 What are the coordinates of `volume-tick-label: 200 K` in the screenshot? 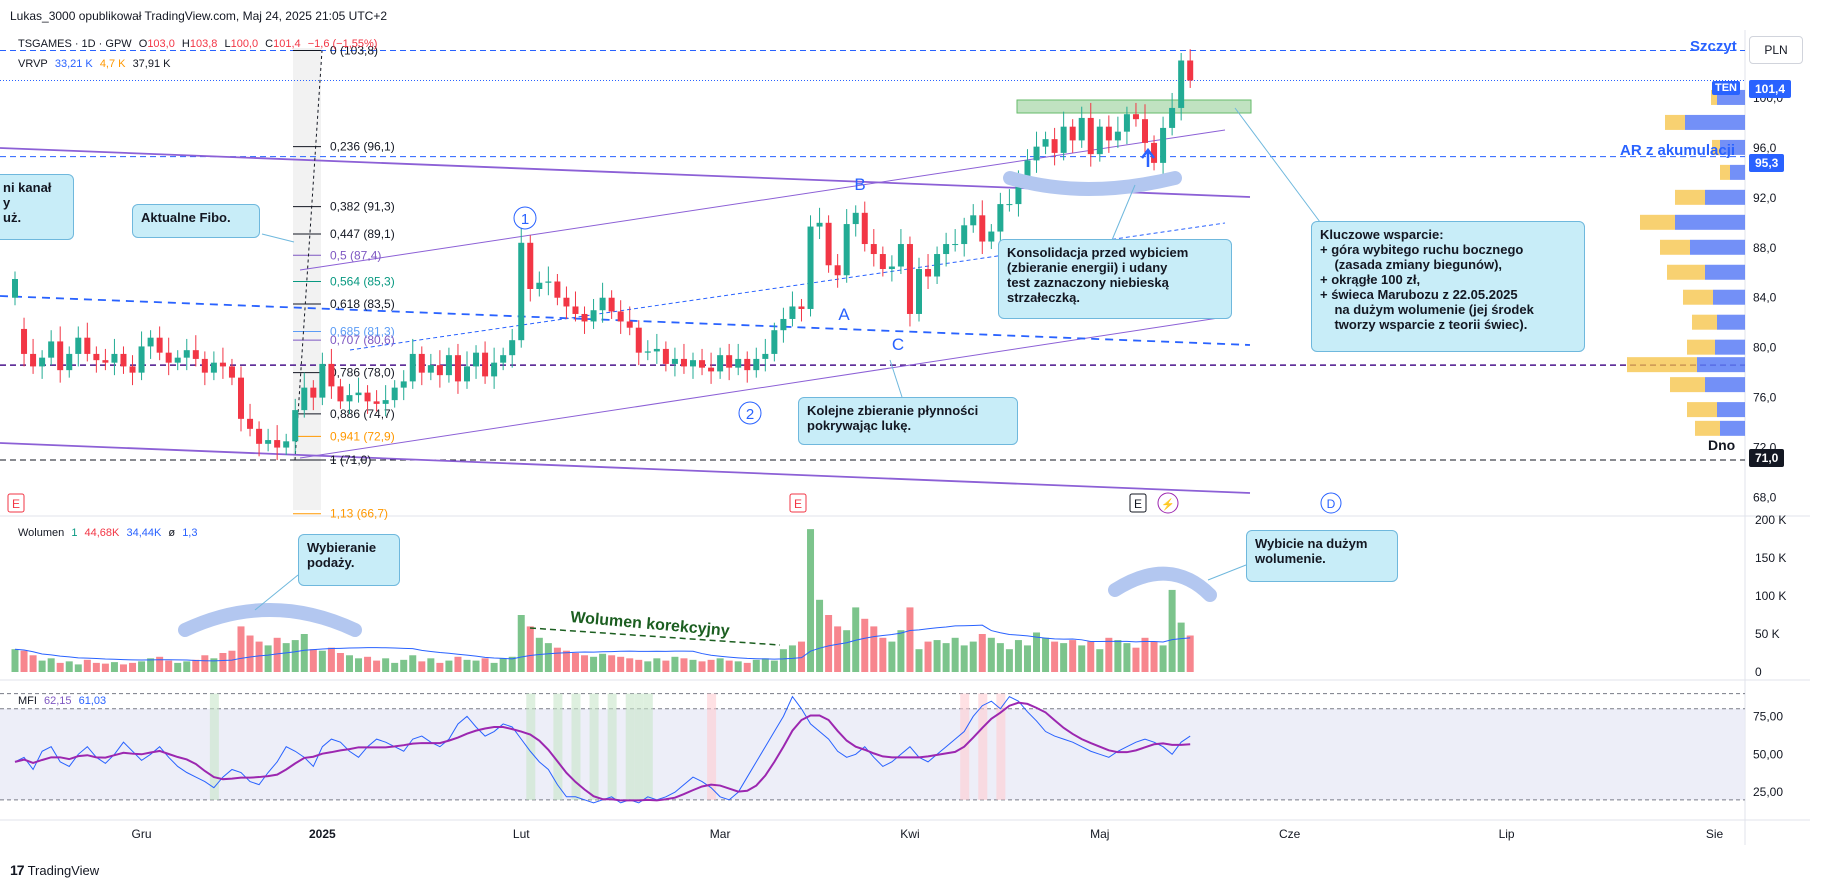 It's located at (1770, 520).